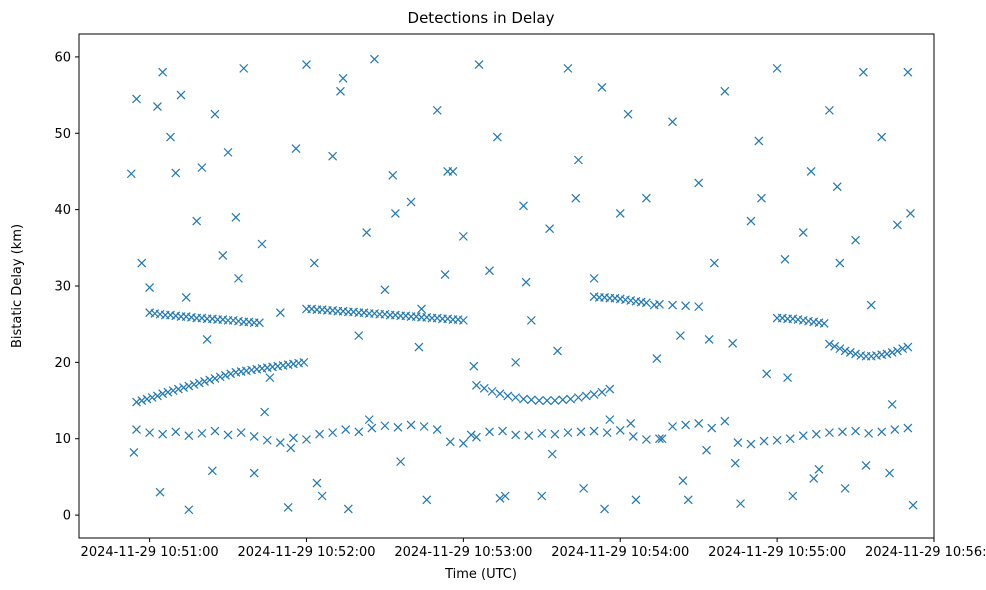  I want to click on x-tick-label: 2024-11-29 10:53:00, so click(463, 552).